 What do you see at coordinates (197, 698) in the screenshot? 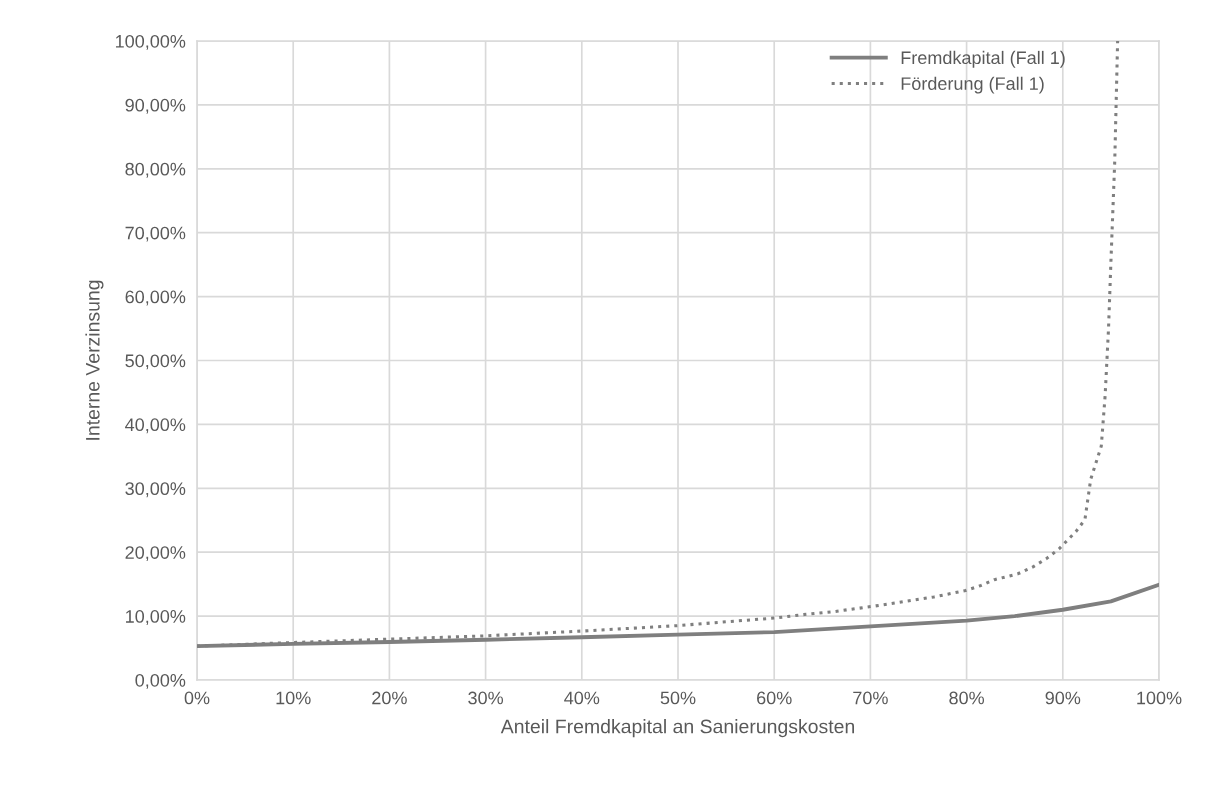
I see `x-tick-label: 0%` at bounding box center [197, 698].